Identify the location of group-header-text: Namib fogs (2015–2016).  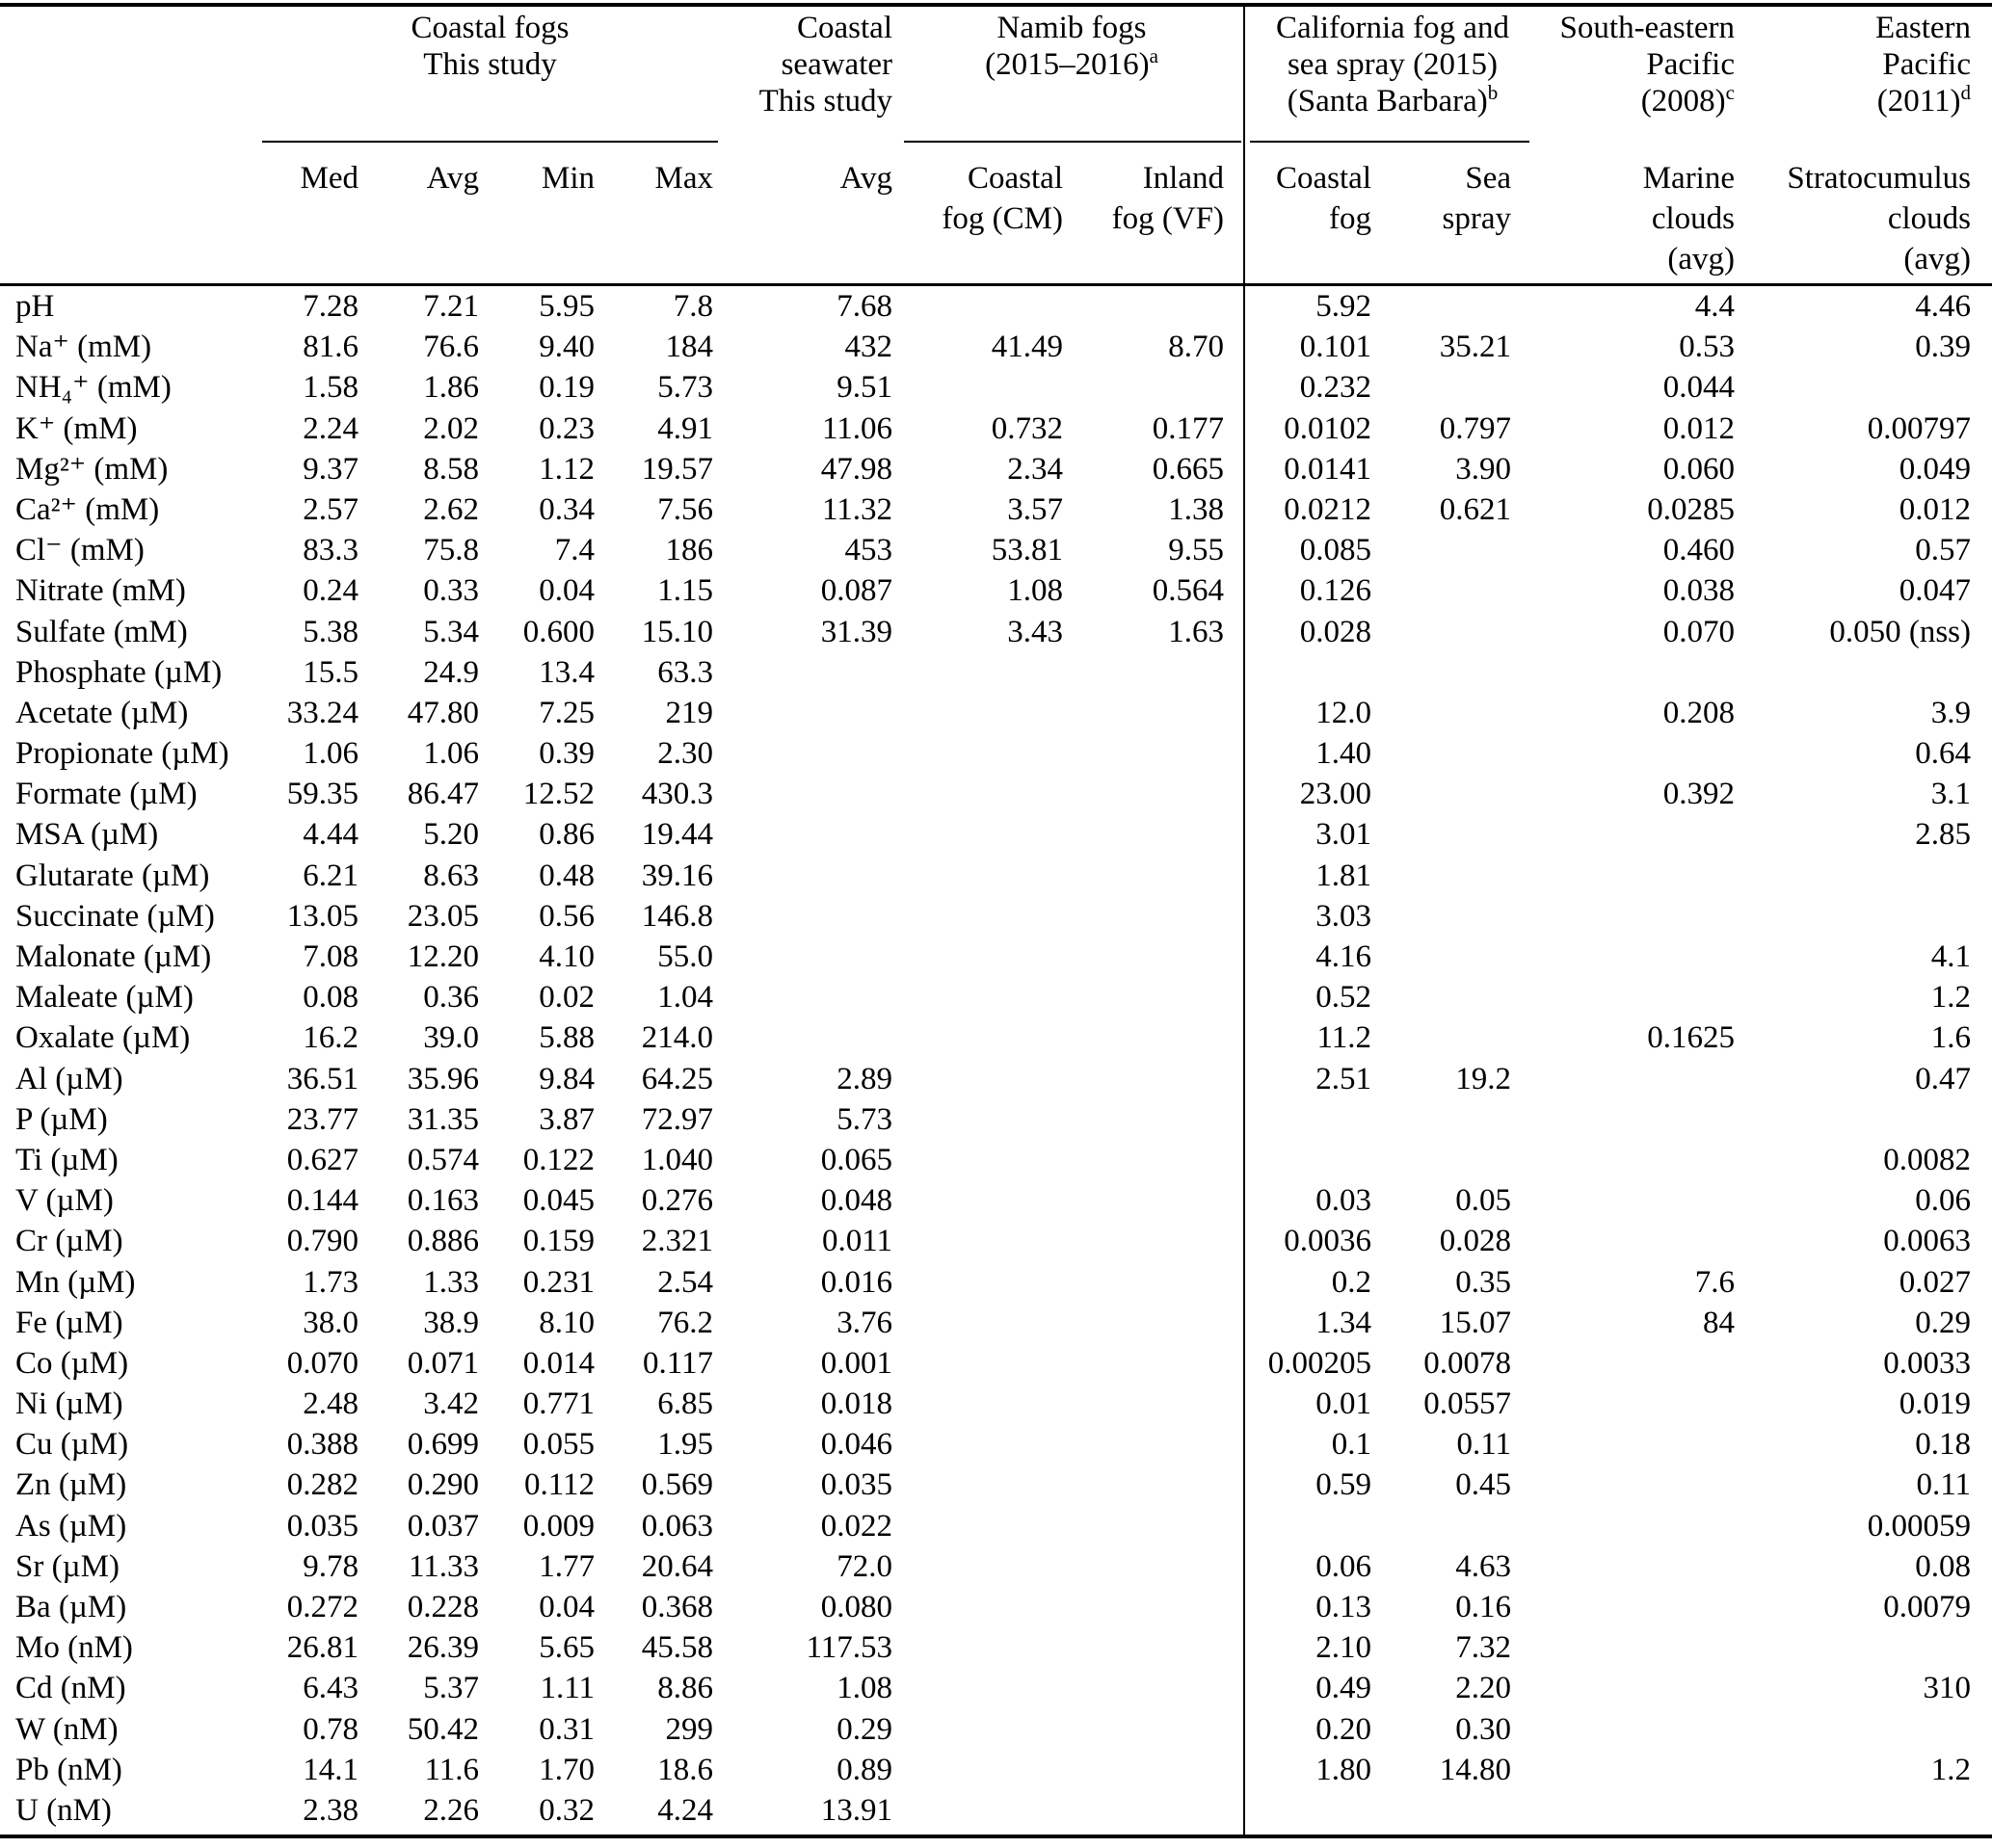
(1067, 46).